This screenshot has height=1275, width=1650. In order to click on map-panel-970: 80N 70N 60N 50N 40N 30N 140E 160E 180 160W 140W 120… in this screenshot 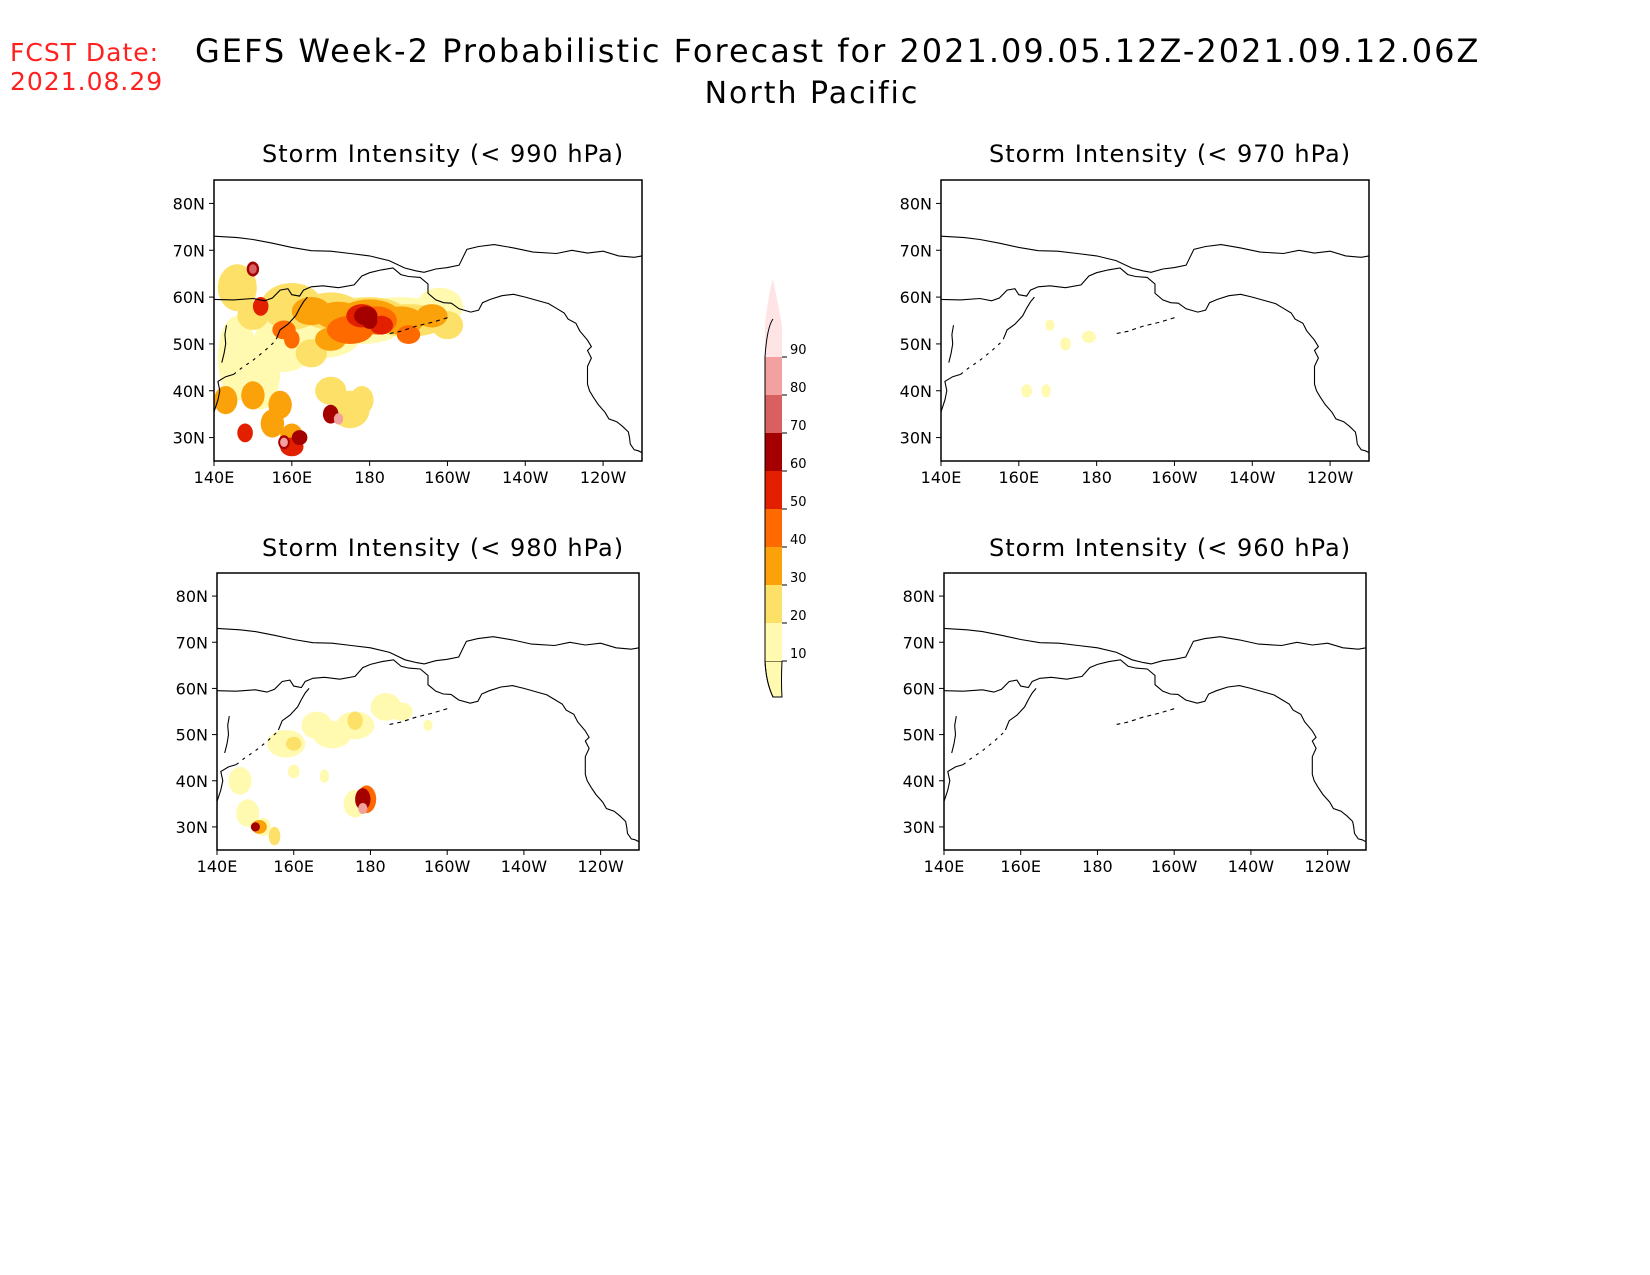, I will do `click(1135, 333)`.